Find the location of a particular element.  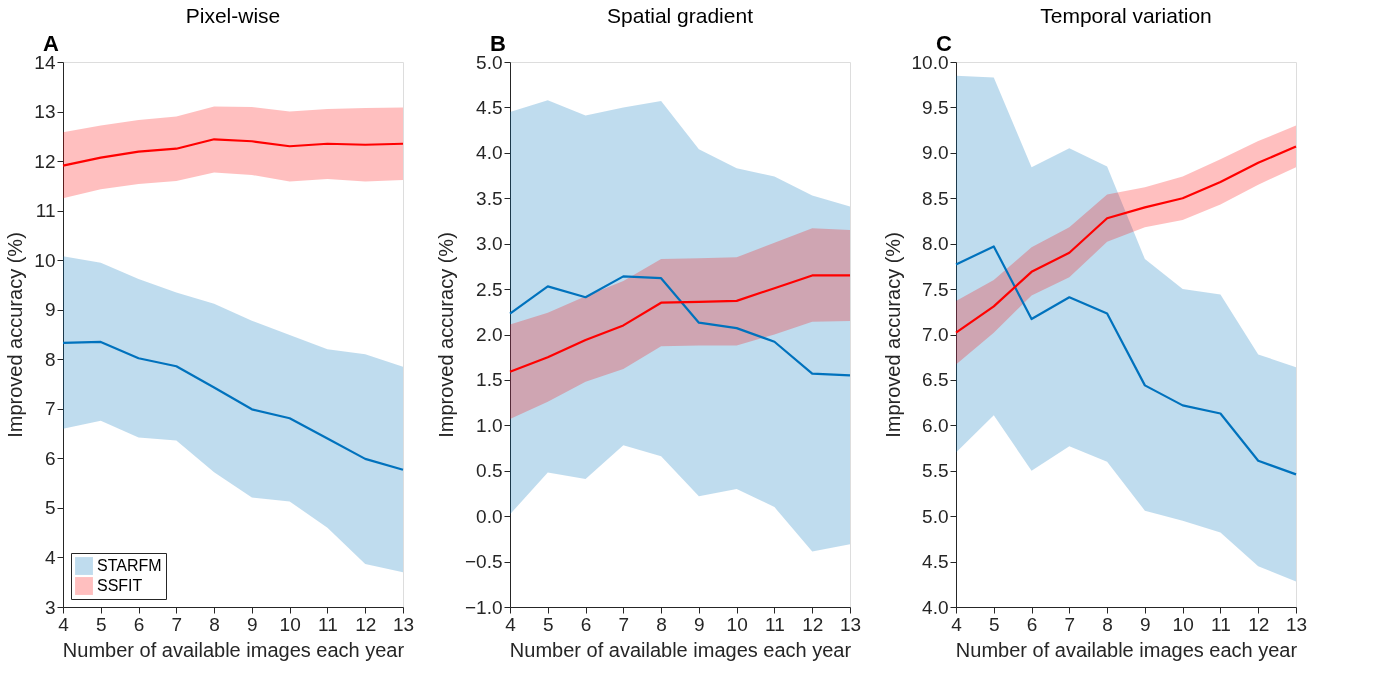

y-tick-label: 6.0 is located at coordinates (935, 425).